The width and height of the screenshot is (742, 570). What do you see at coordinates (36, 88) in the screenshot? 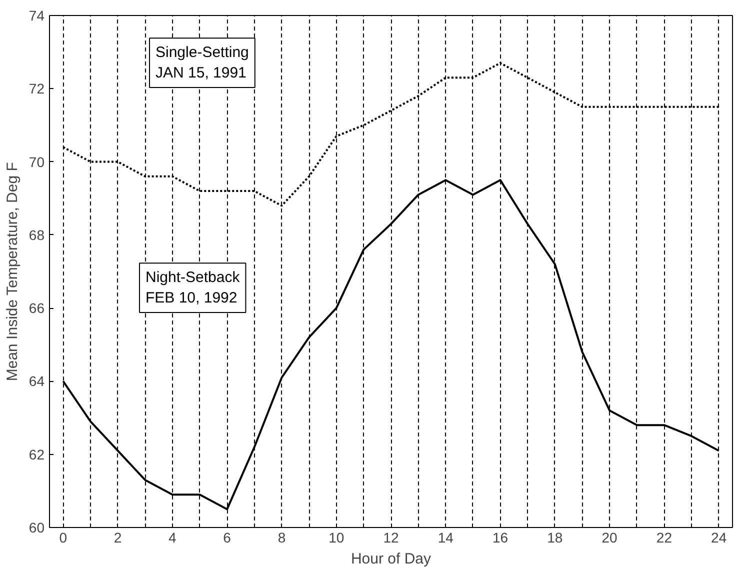
I see `y-tick-label: 72` at bounding box center [36, 88].